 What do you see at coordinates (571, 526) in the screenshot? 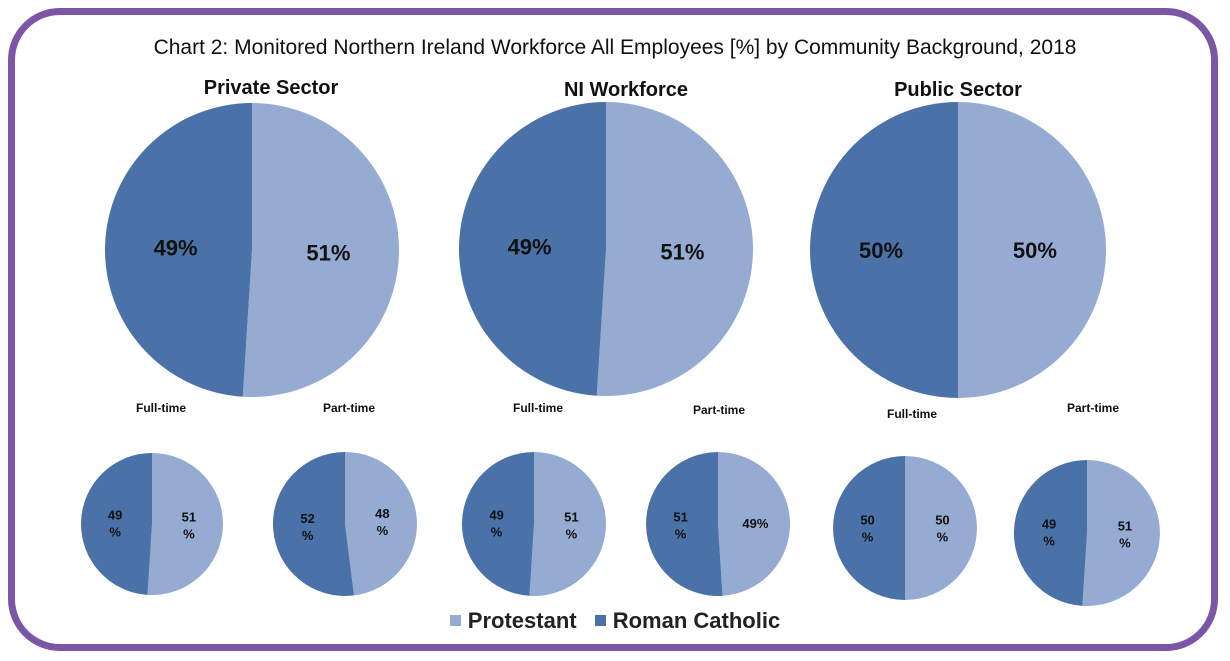
I see `ni-workforce-full-time-pie-label-protestant: 51%` at bounding box center [571, 526].